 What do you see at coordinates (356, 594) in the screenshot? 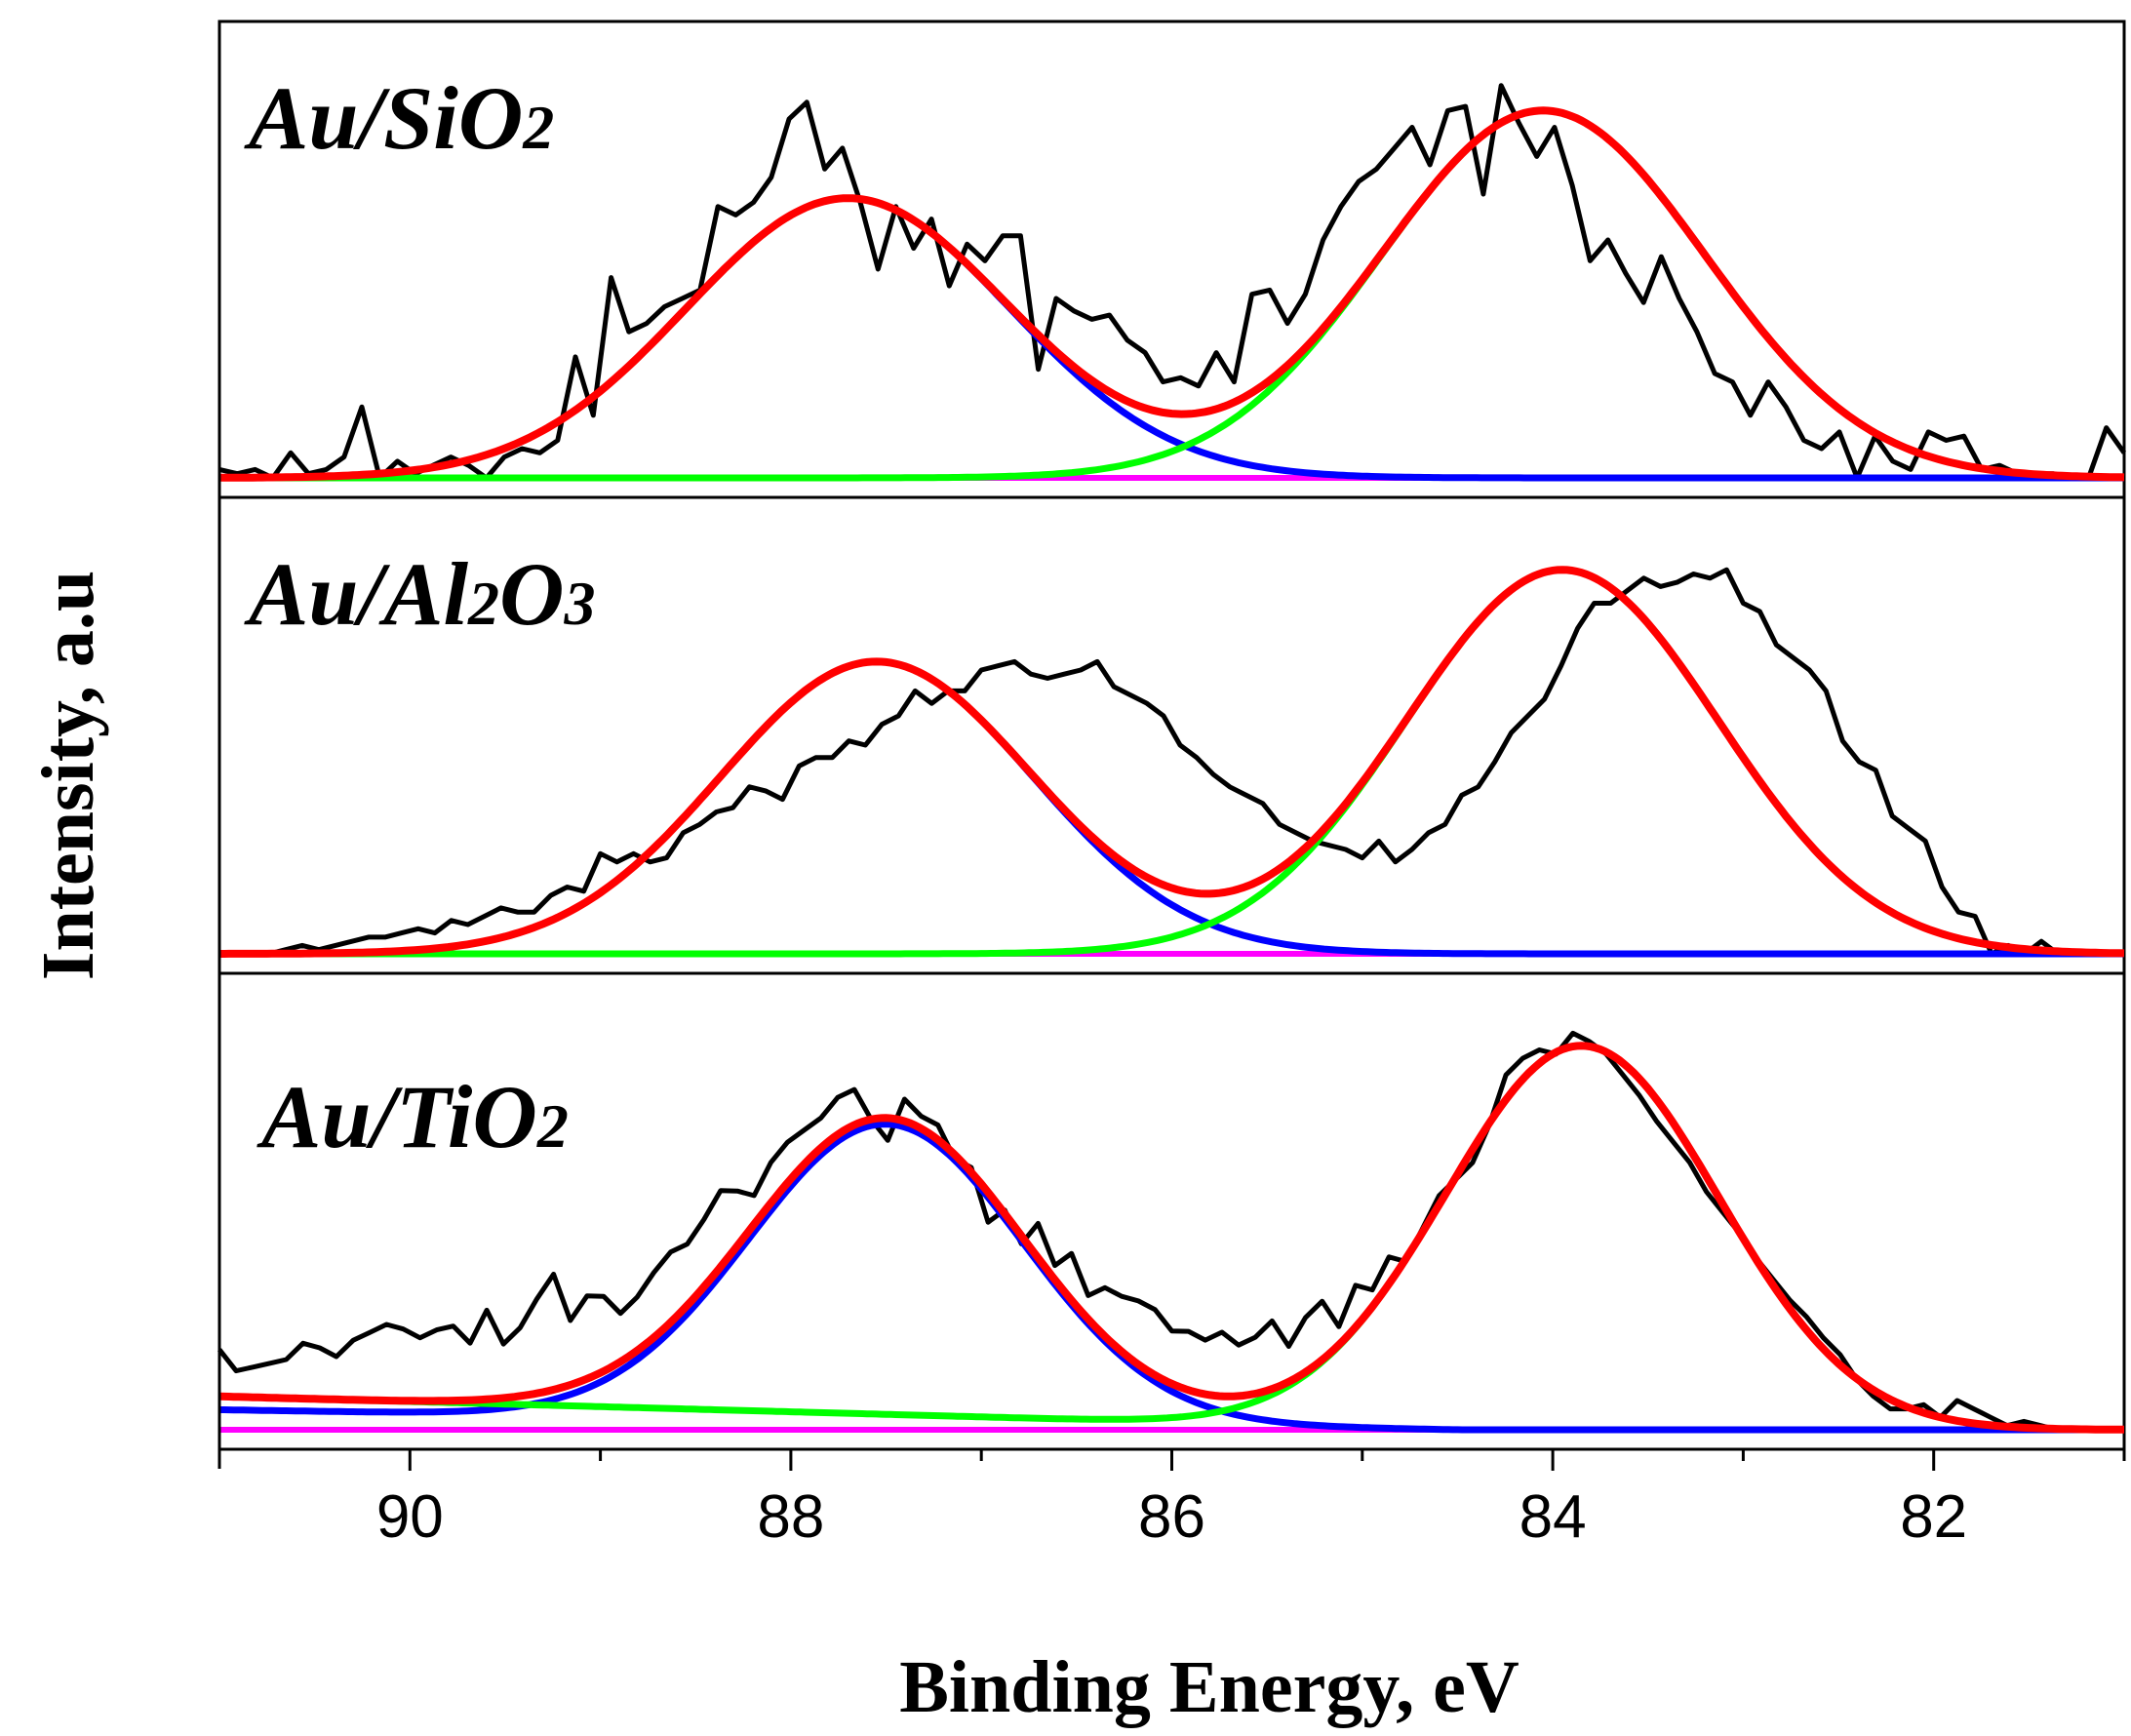
I see `panel-label-main: Au/Al` at bounding box center [356, 594].